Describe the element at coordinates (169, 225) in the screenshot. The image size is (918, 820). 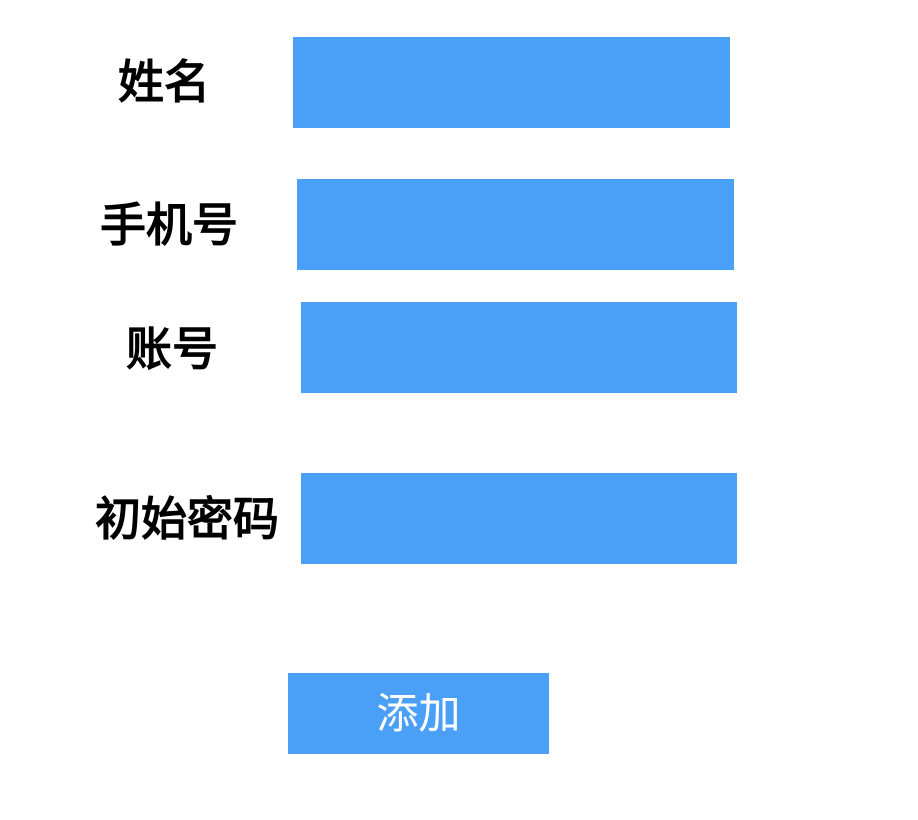
I see `phone-label: 手机号` at that location.